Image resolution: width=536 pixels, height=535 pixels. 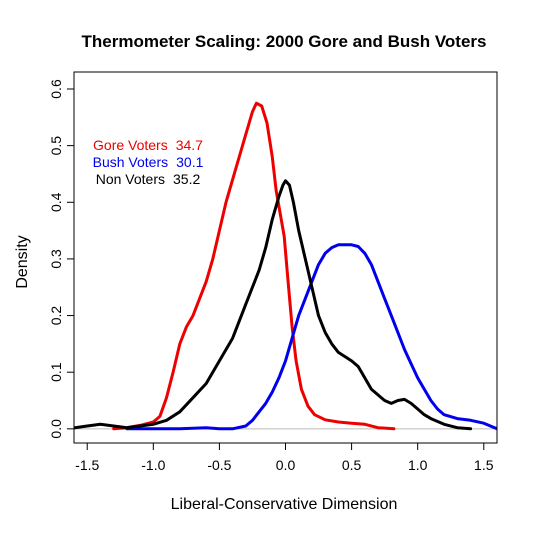 I want to click on legend-value: 34.7, so click(x=189, y=145).